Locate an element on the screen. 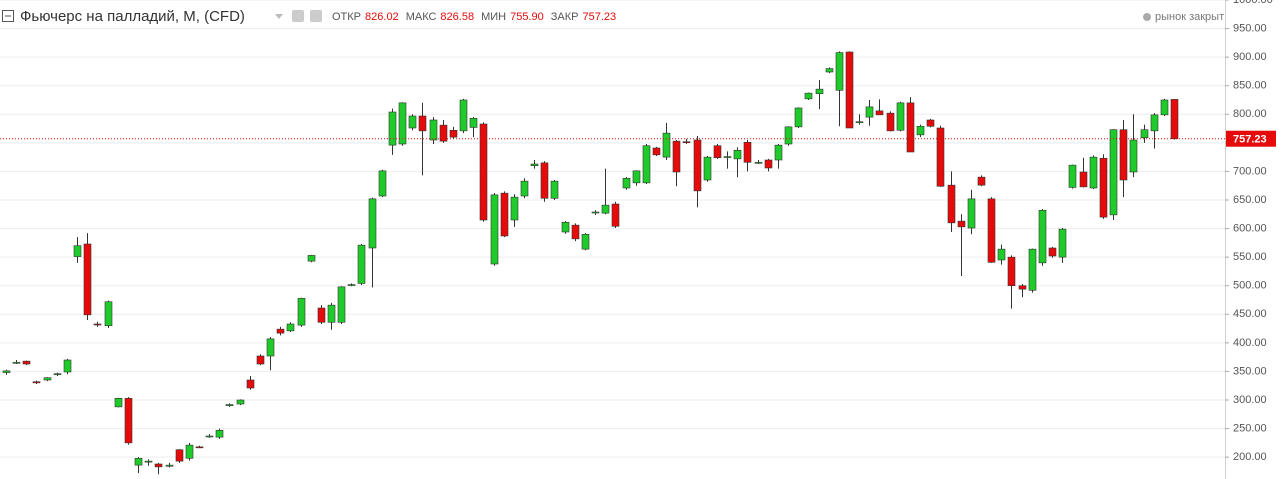 The image size is (1281, 479). last-price-tag is located at coordinates (1251, 138).